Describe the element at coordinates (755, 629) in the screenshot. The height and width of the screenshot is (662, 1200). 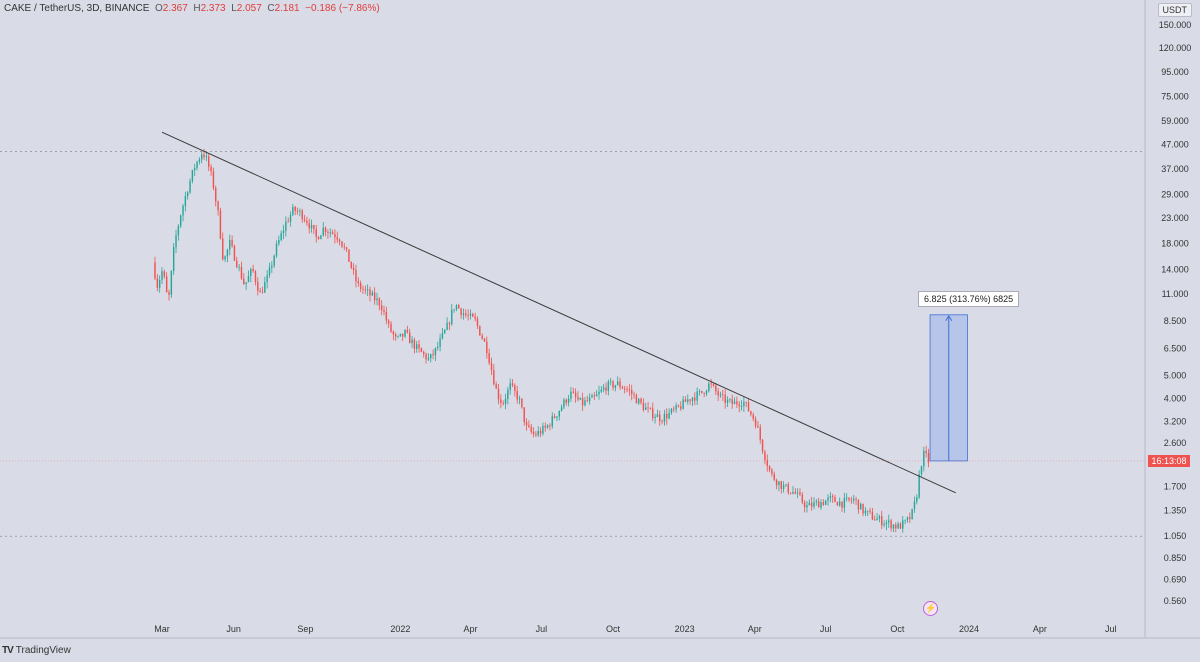
I see `x-tick-label: Apr` at that location.